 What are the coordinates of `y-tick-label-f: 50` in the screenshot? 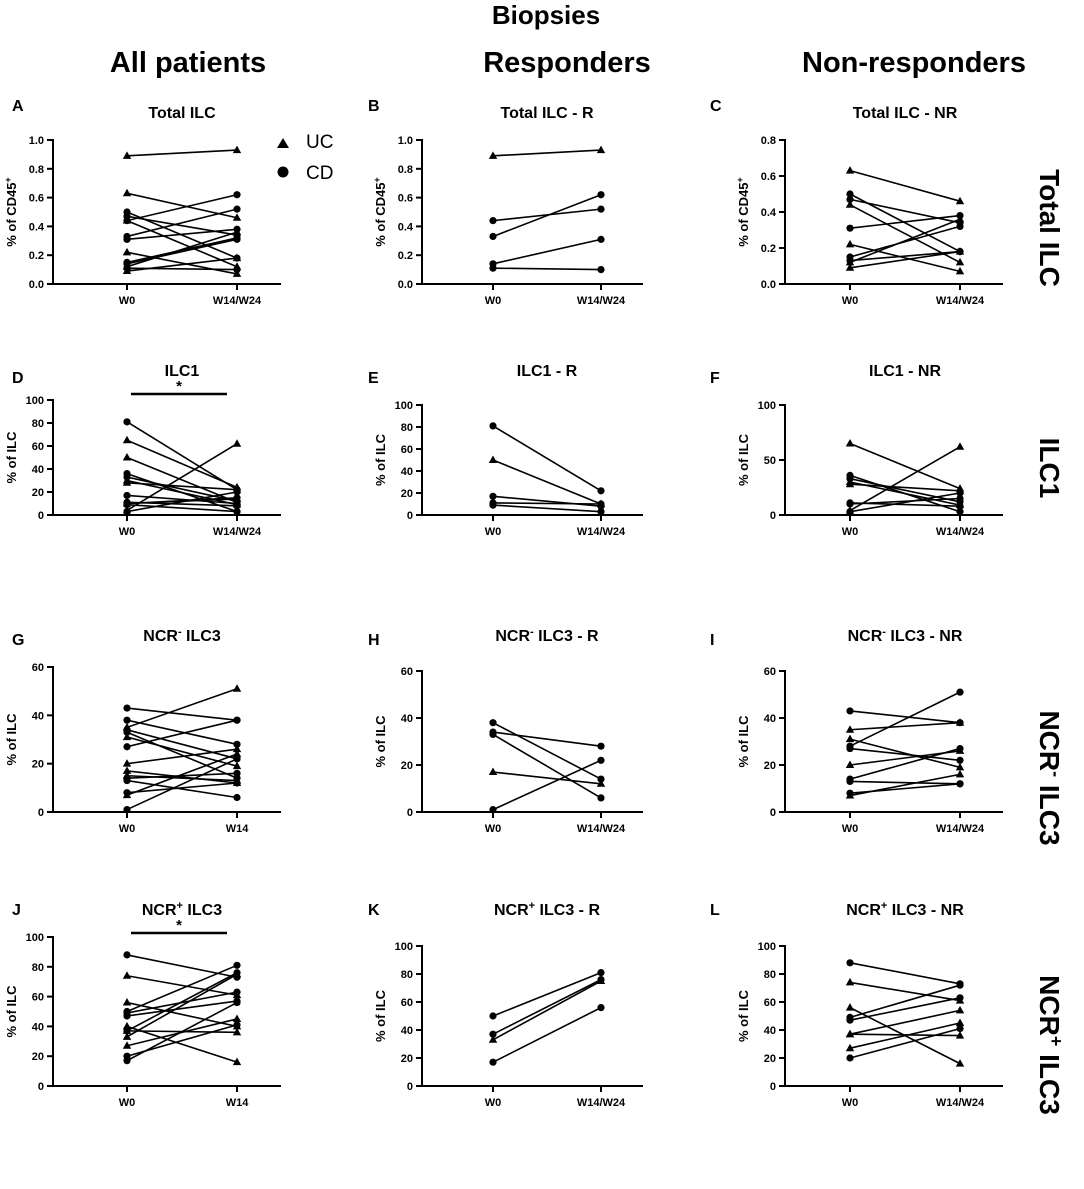 It's located at (770, 461).